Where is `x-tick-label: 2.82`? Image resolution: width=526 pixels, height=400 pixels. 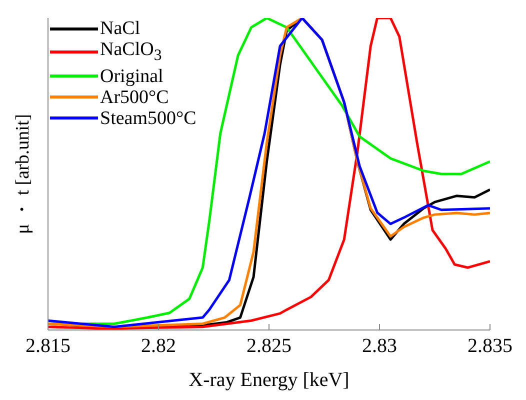 x-tick-label: 2.82 is located at coordinates (158, 346).